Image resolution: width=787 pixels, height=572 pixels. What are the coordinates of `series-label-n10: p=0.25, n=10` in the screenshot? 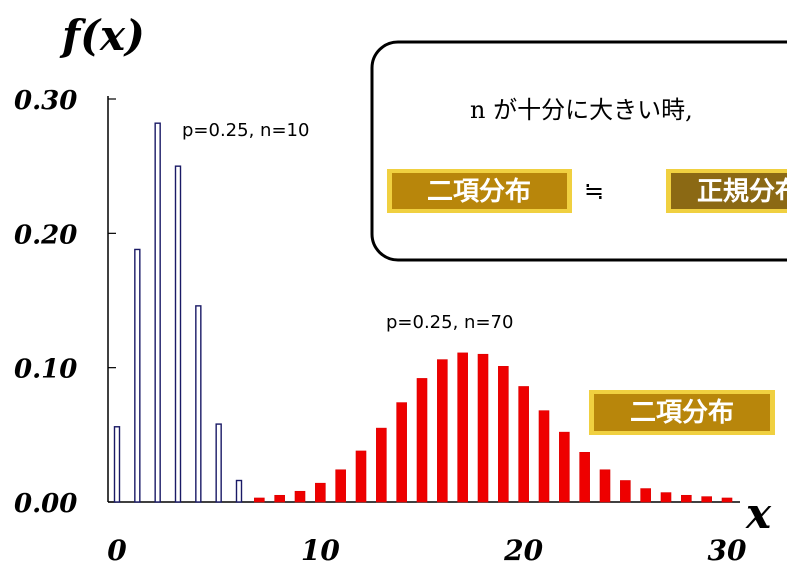 It's located at (245, 130).